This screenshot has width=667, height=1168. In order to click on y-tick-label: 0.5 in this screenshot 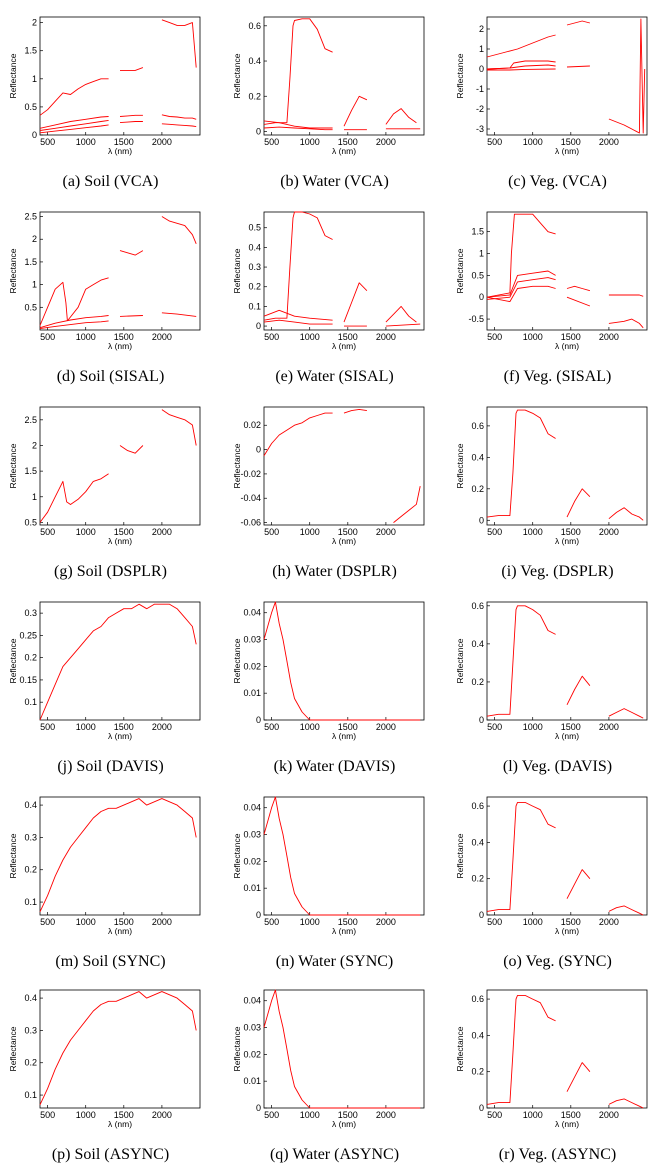, I will do `click(30, 522)`.